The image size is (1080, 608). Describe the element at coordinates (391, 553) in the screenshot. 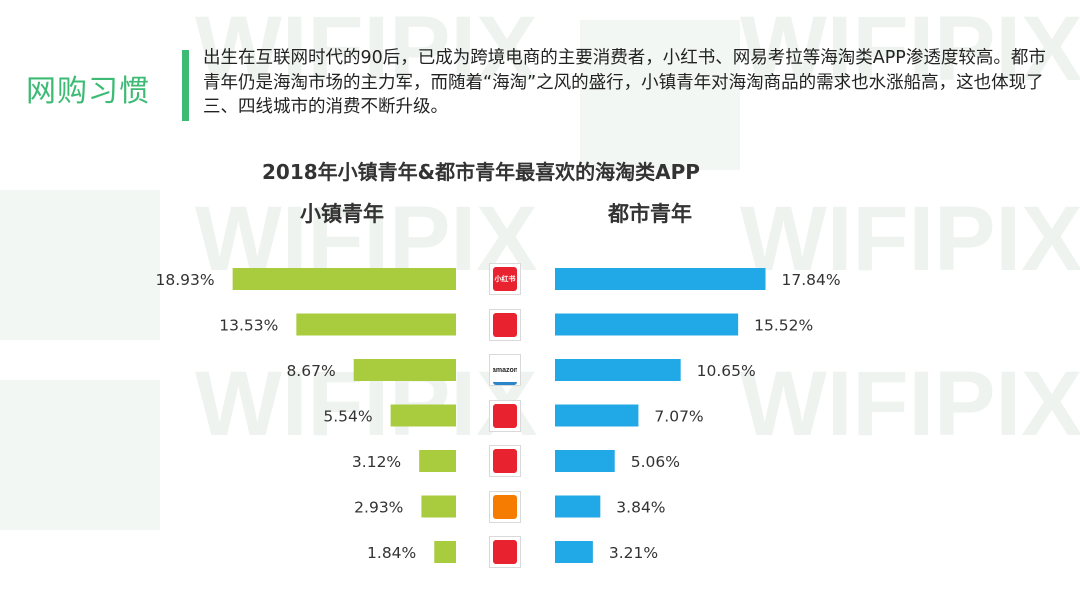

I see `data-label-left-6: 1.84%` at that location.